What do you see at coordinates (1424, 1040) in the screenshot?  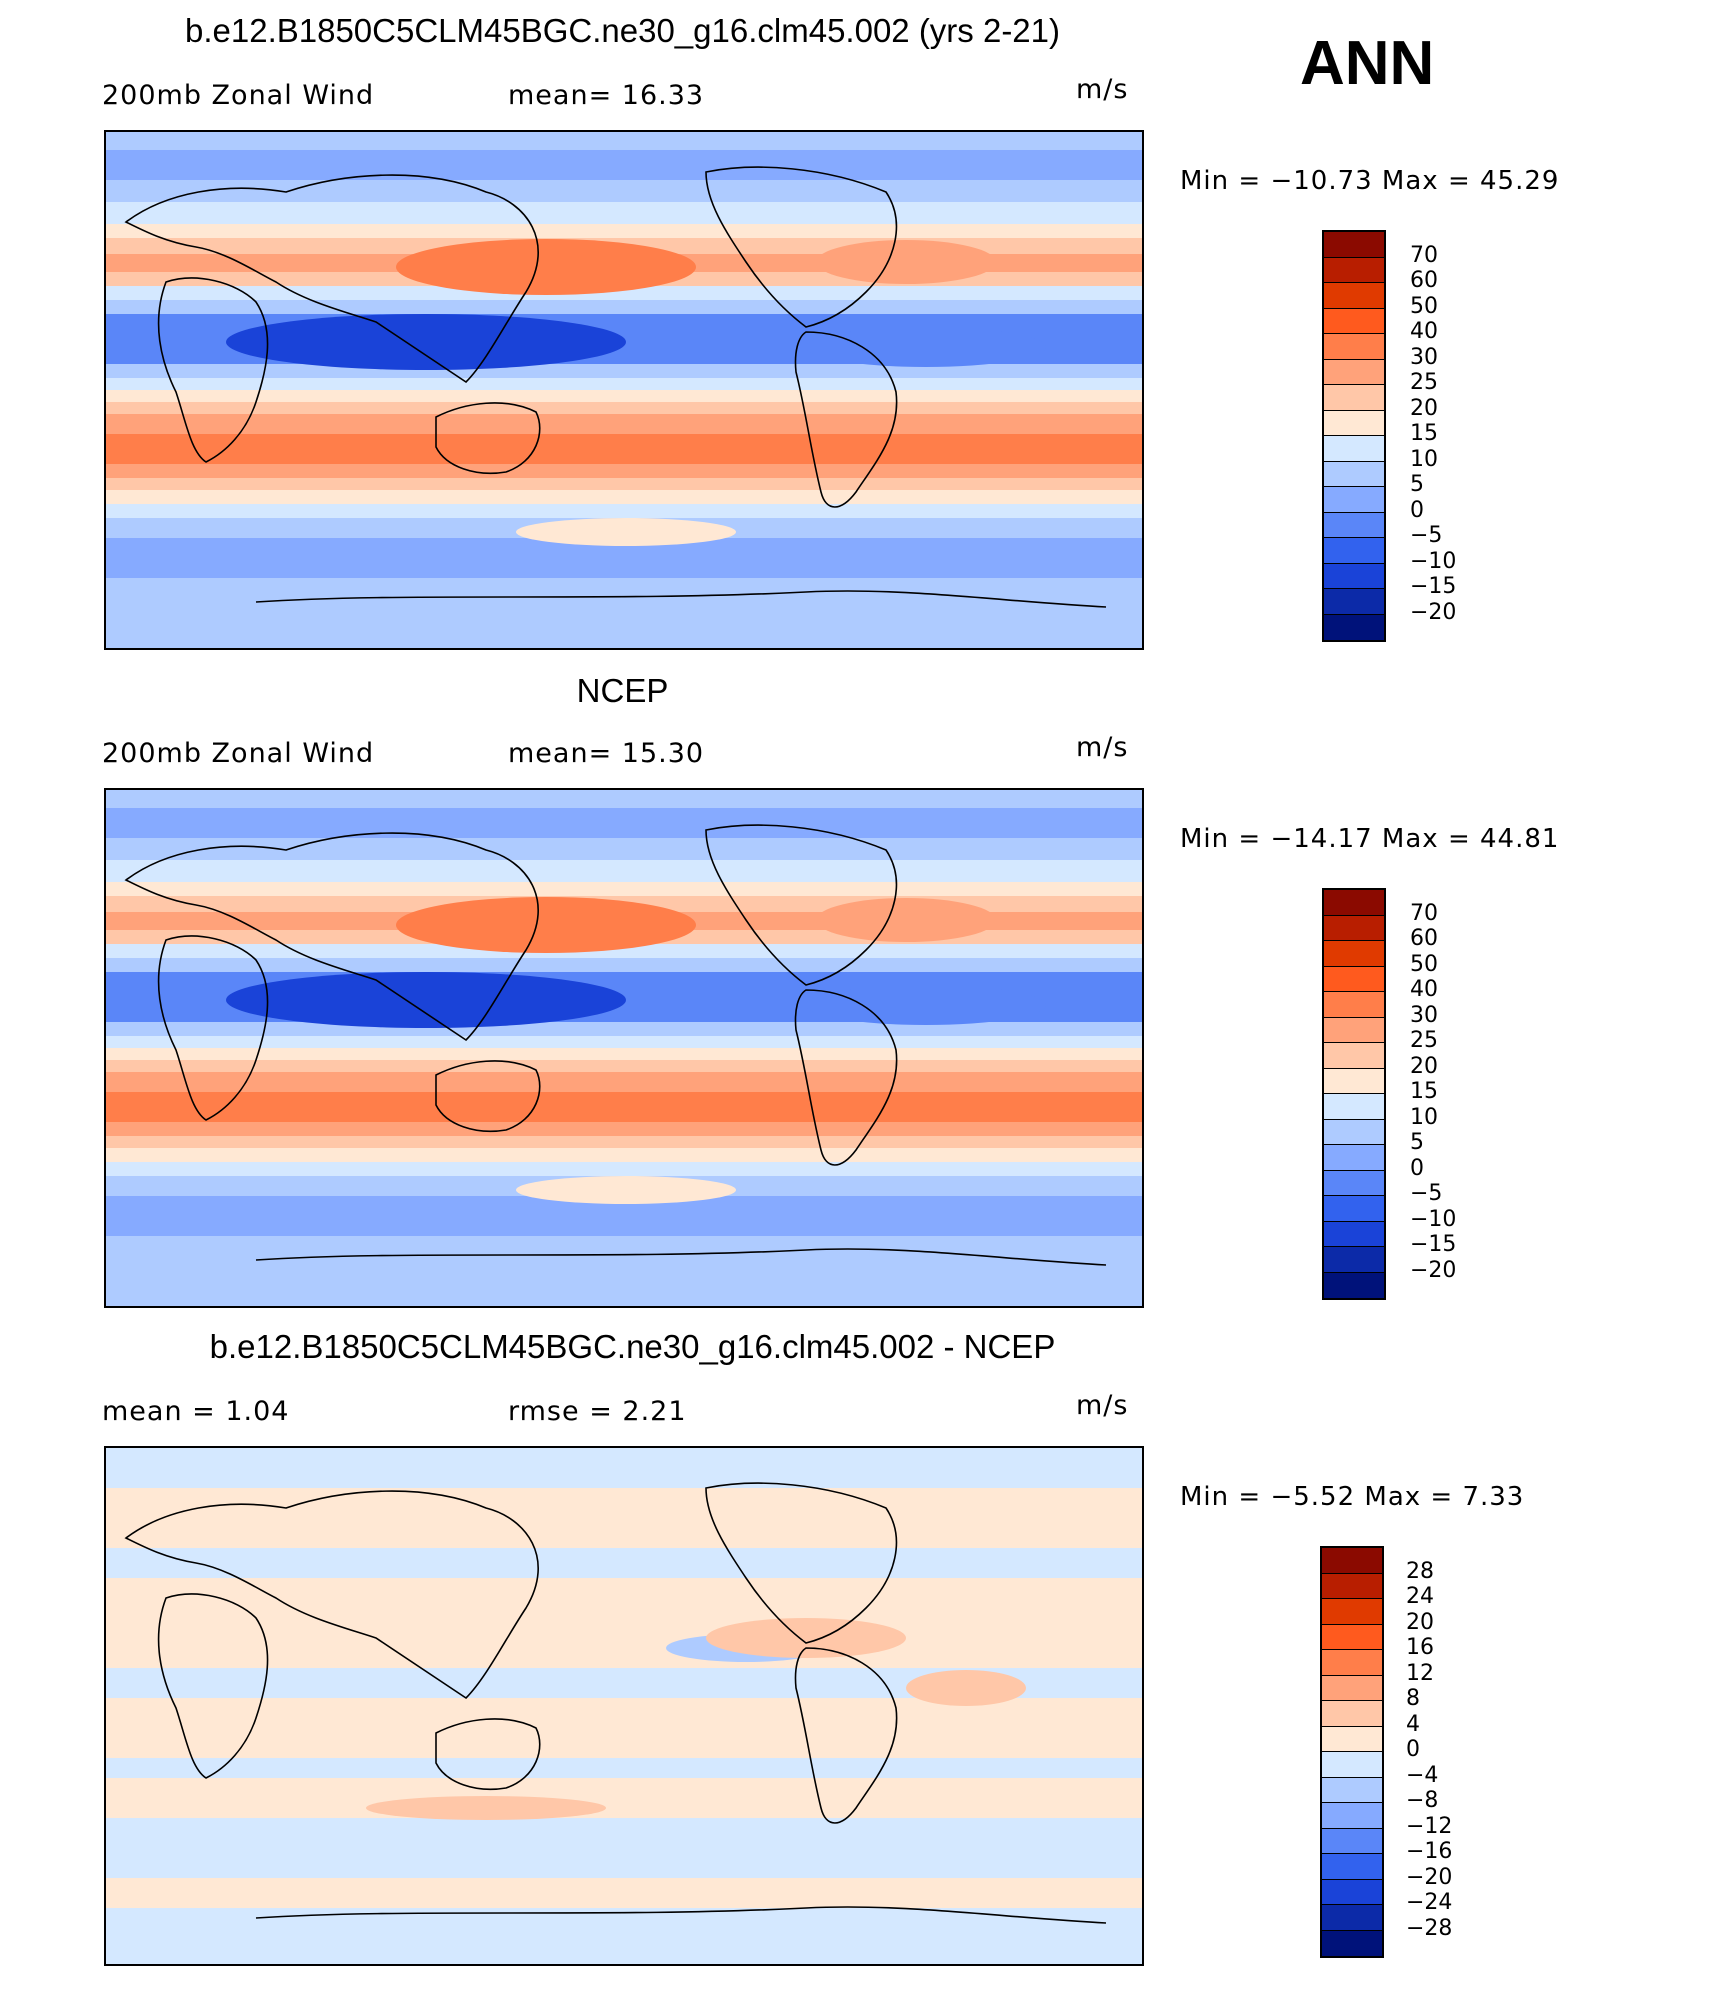 I see `colorbar-label: 25` at bounding box center [1424, 1040].